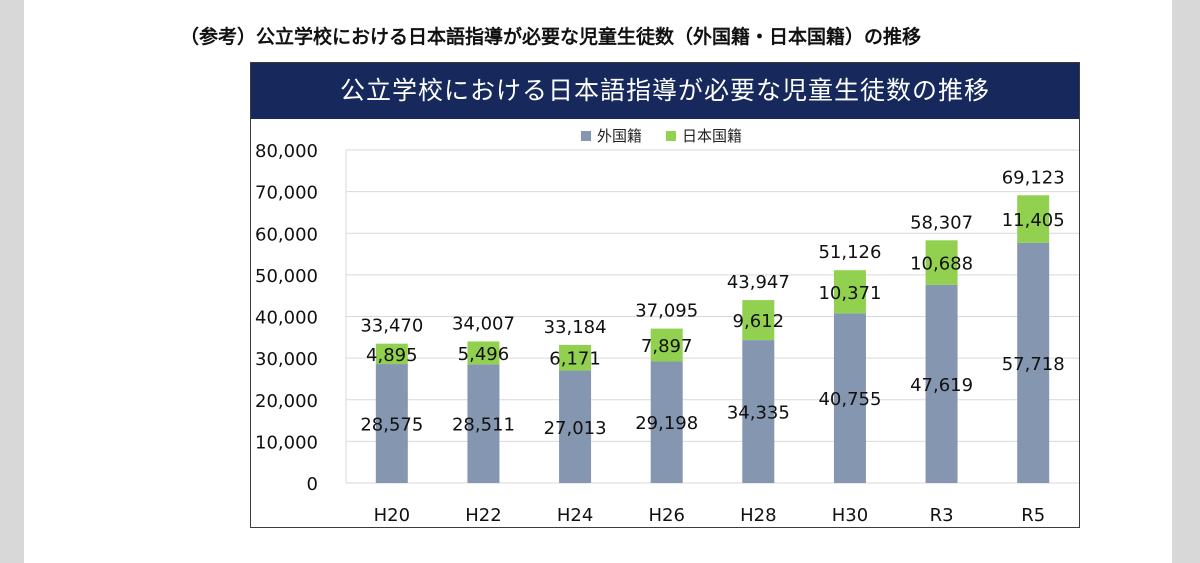 Image resolution: width=1200 pixels, height=563 pixels. I want to click on chart-legend: 外国籍 日本国籍, so click(661, 135).